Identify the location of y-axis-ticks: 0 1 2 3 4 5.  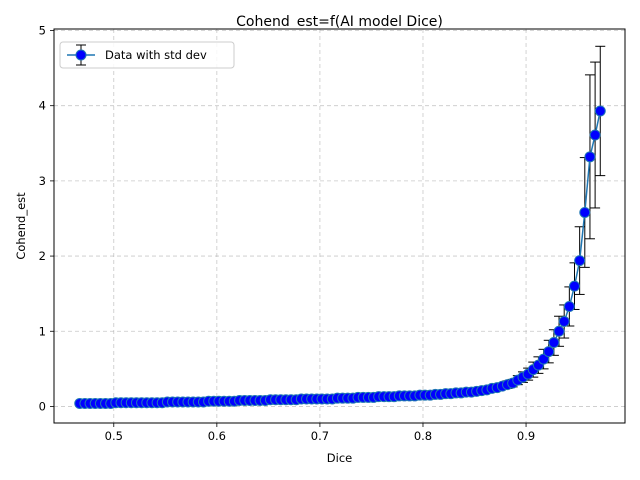
(46, 218).